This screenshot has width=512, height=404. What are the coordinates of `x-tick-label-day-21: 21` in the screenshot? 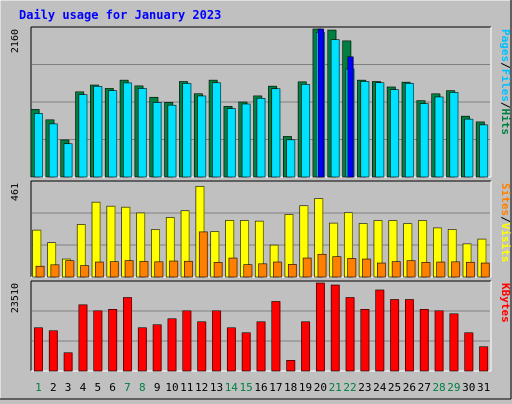 It's located at (335, 387).